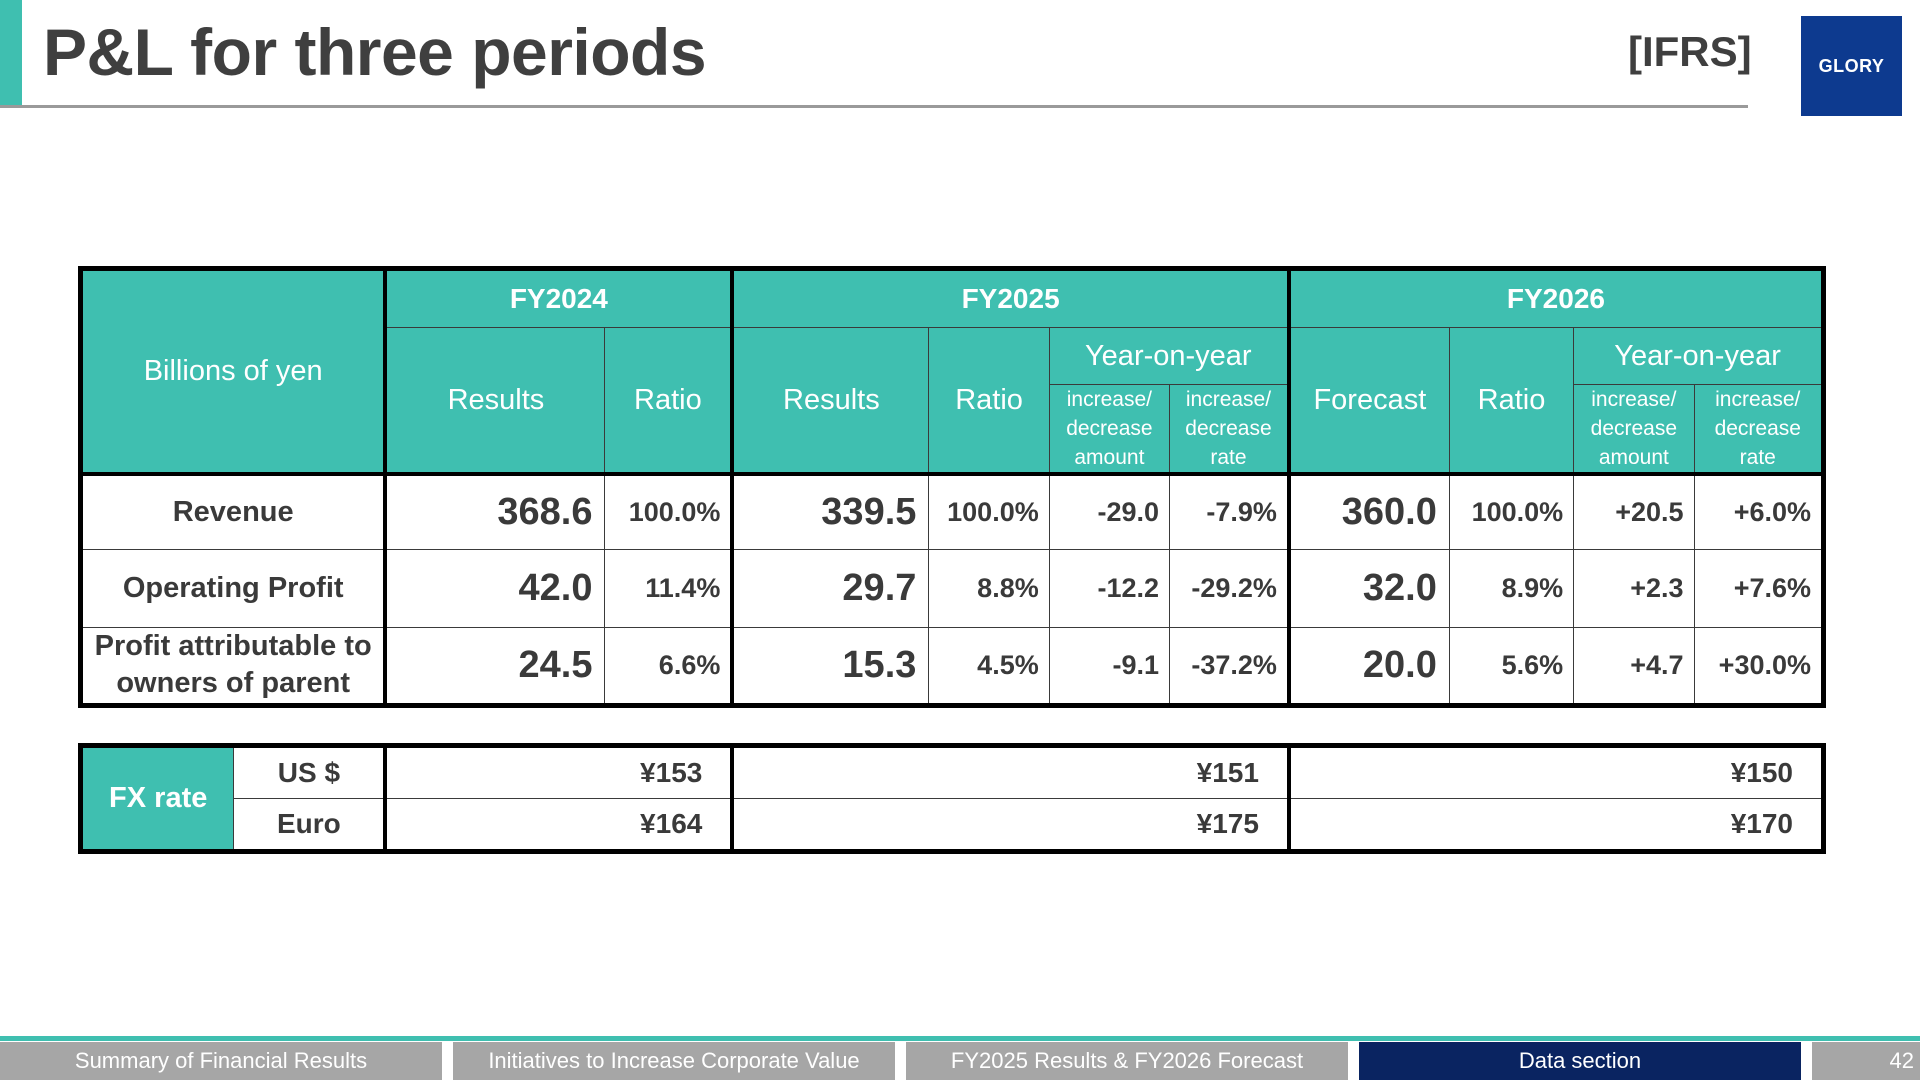 This screenshot has height=1080, width=1920. I want to click on period-header-fy2025: FY2025, so click(1010, 298).